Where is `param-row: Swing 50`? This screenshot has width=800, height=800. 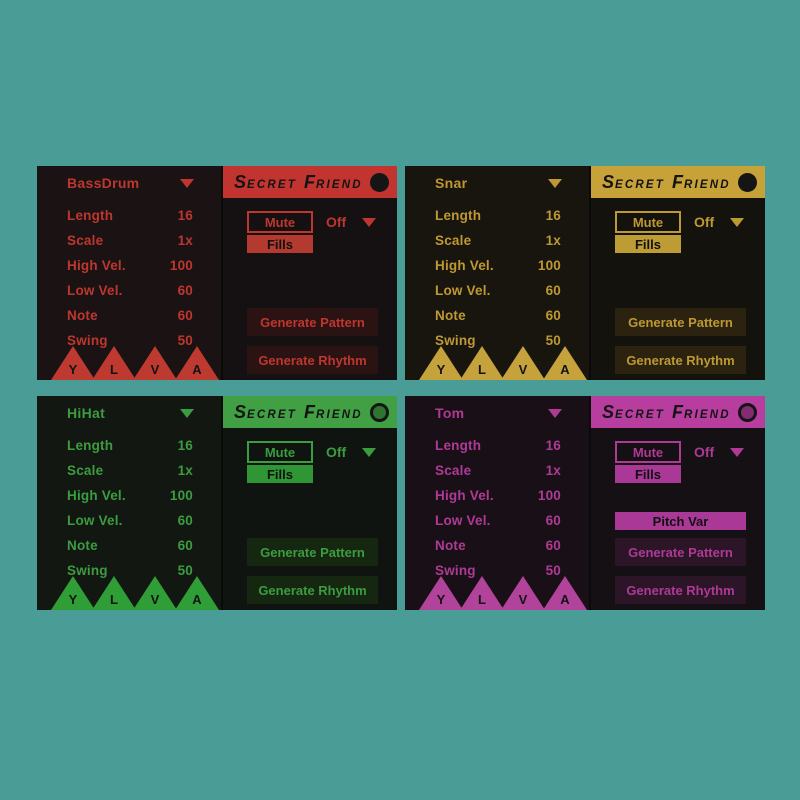
param-row: Swing 50 is located at coordinates (130, 340).